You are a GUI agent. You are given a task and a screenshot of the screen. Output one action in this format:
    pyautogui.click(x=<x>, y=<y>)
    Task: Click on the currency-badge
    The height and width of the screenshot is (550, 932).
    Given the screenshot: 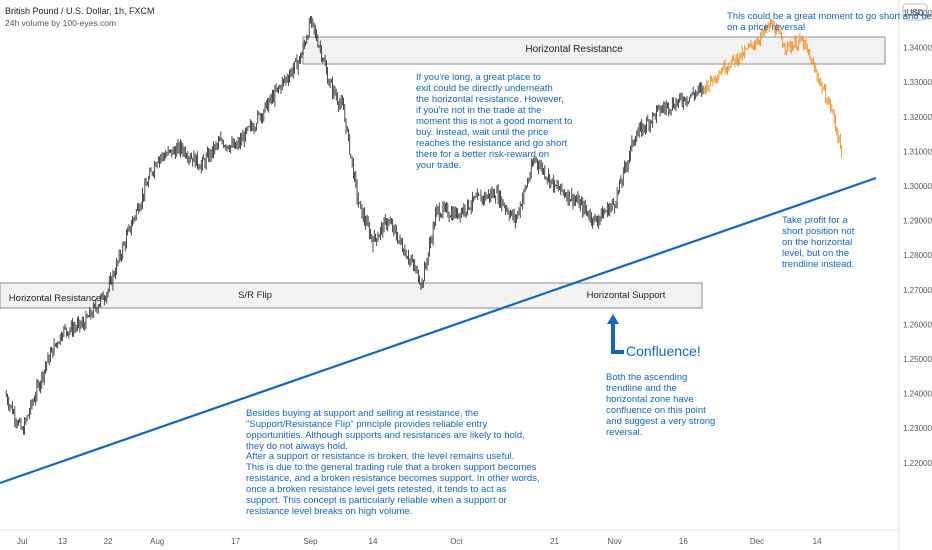 What is the action you would take?
    pyautogui.click(x=915, y=12)
    